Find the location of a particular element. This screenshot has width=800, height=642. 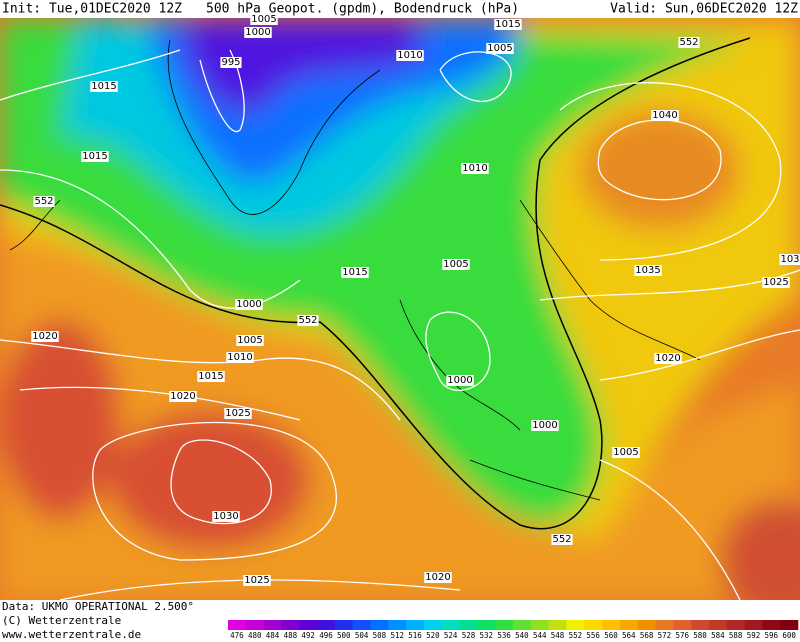

isobar-label: 1040 is located at coordinates (664, 115).